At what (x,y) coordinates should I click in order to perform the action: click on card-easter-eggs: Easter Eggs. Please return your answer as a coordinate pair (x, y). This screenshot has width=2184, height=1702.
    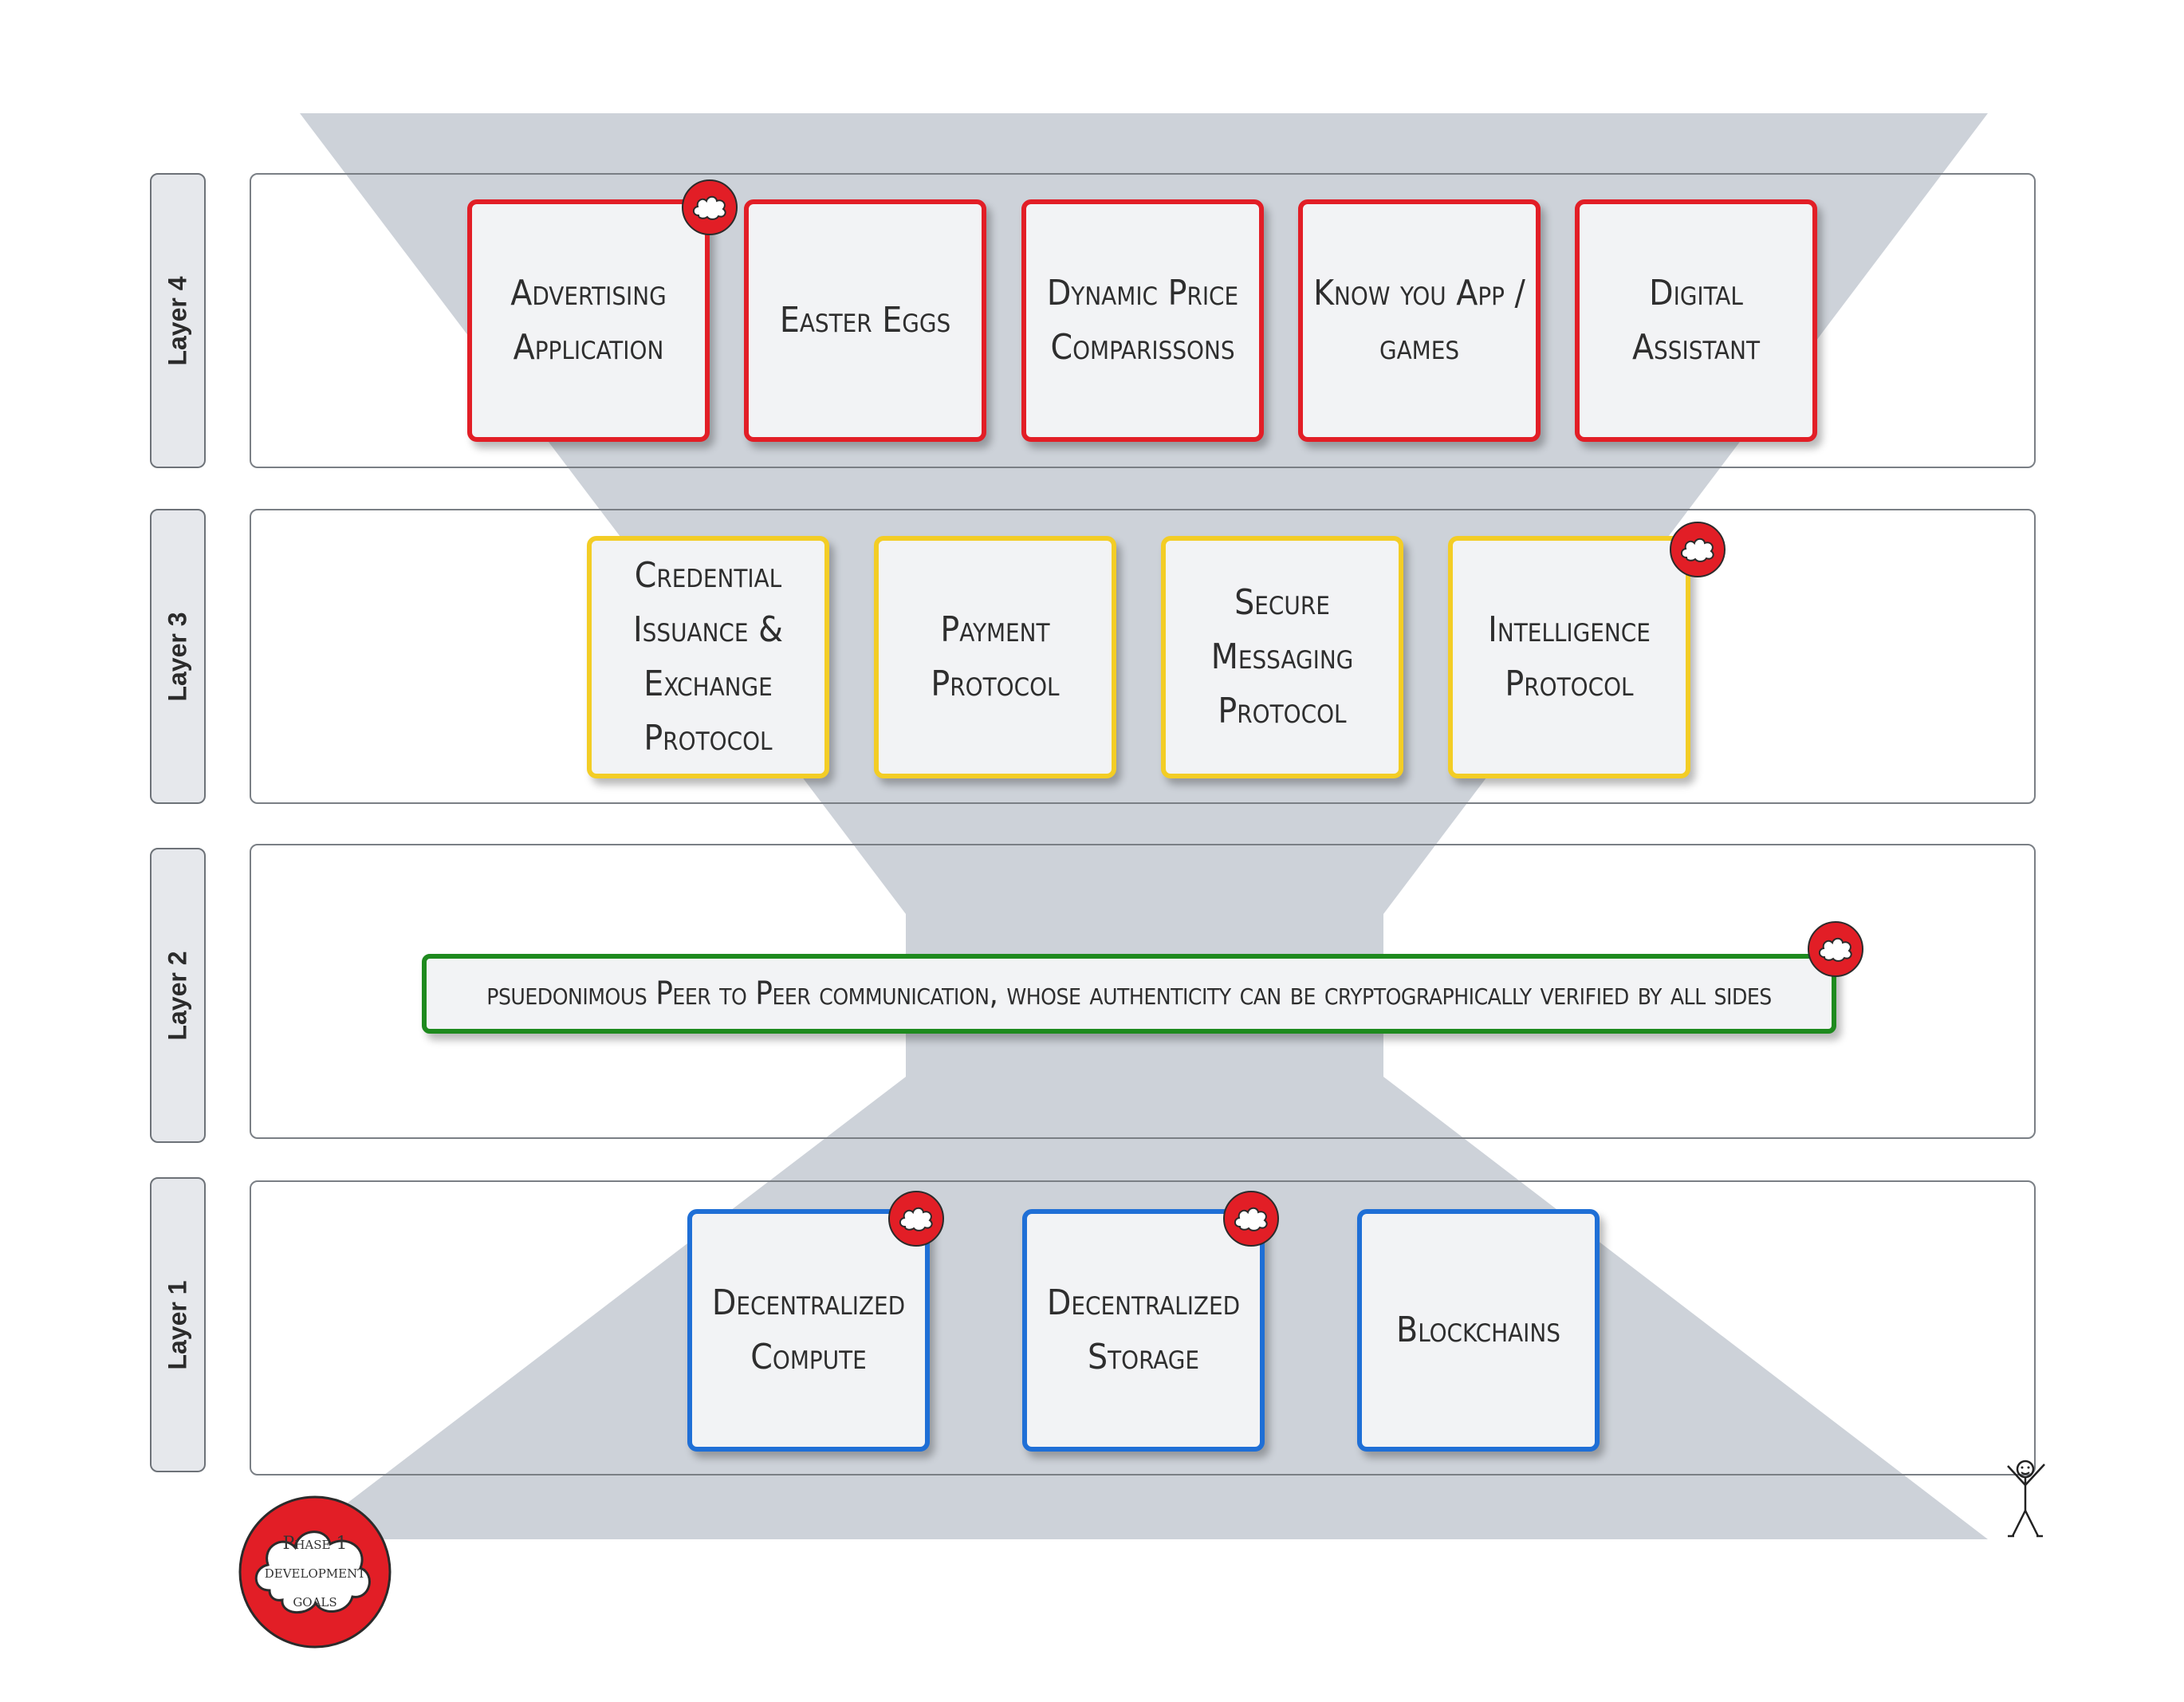
    Looking at the image, I should click on (865, 321).